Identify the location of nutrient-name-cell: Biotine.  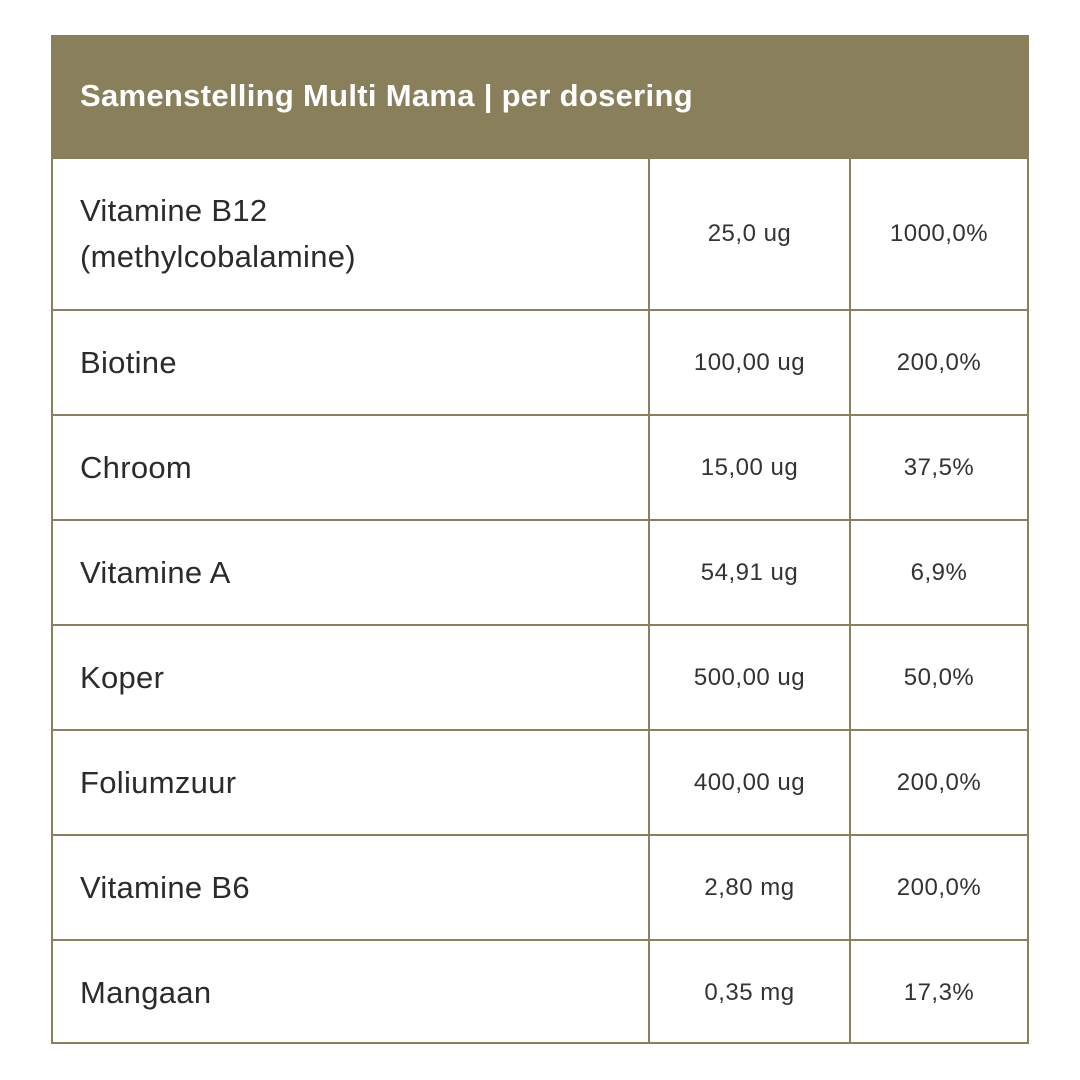
(350, 362).